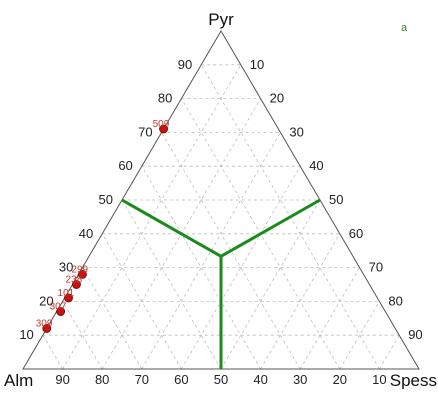 The width and height of the screenshot is (438, 394). Describe the element at coordinates (181, 379) in the screenshot. I see `tick-label-bottom: 60` at that location.